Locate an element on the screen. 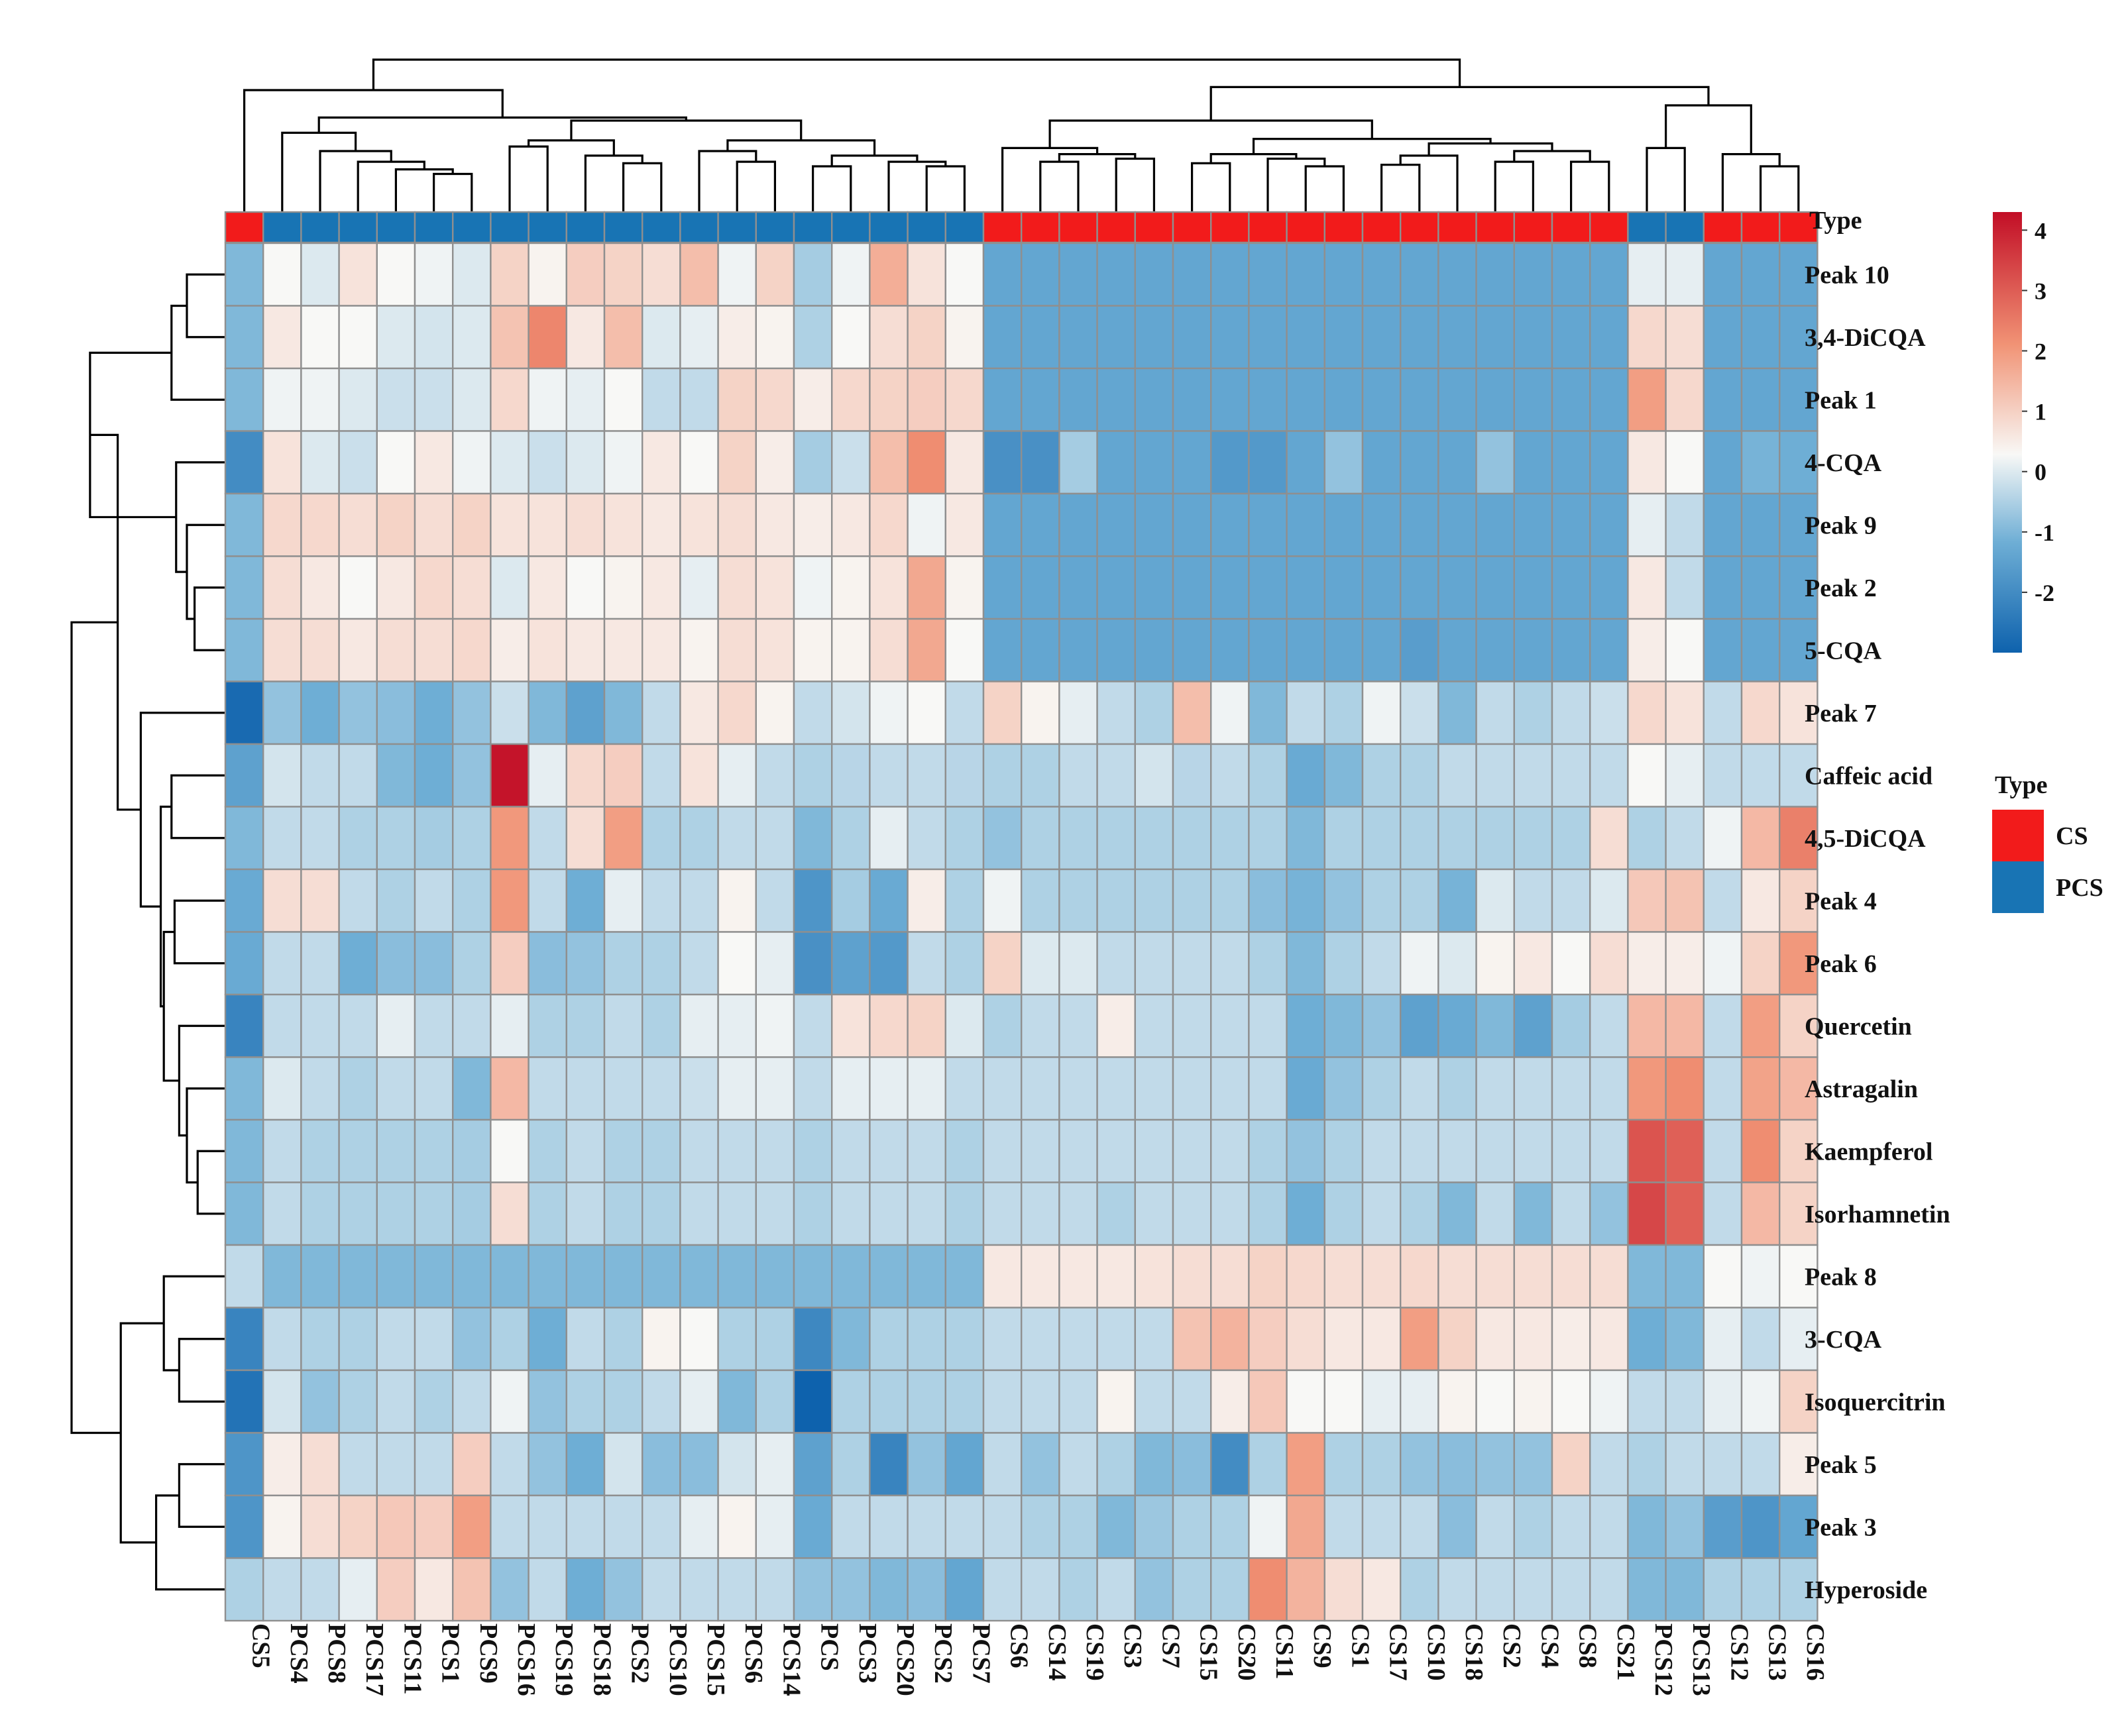 Image resolution: width=2128 pixels, height=1736 pixels. row-label: Peak 10 is located at coordinates (1847, 275).